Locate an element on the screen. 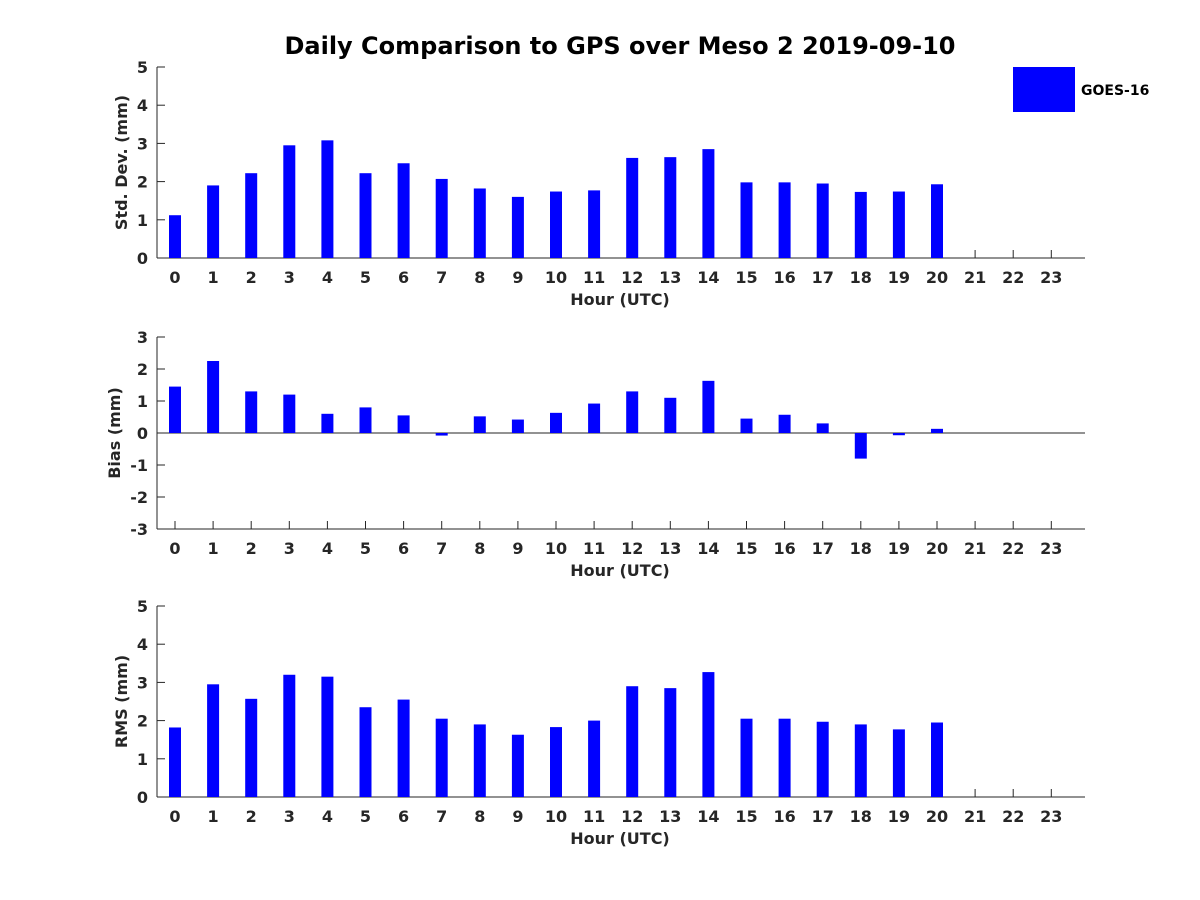 The height and width of the screenshot is (900, 1200). y-tick-label: -1 is located at coordinates (139, 465).